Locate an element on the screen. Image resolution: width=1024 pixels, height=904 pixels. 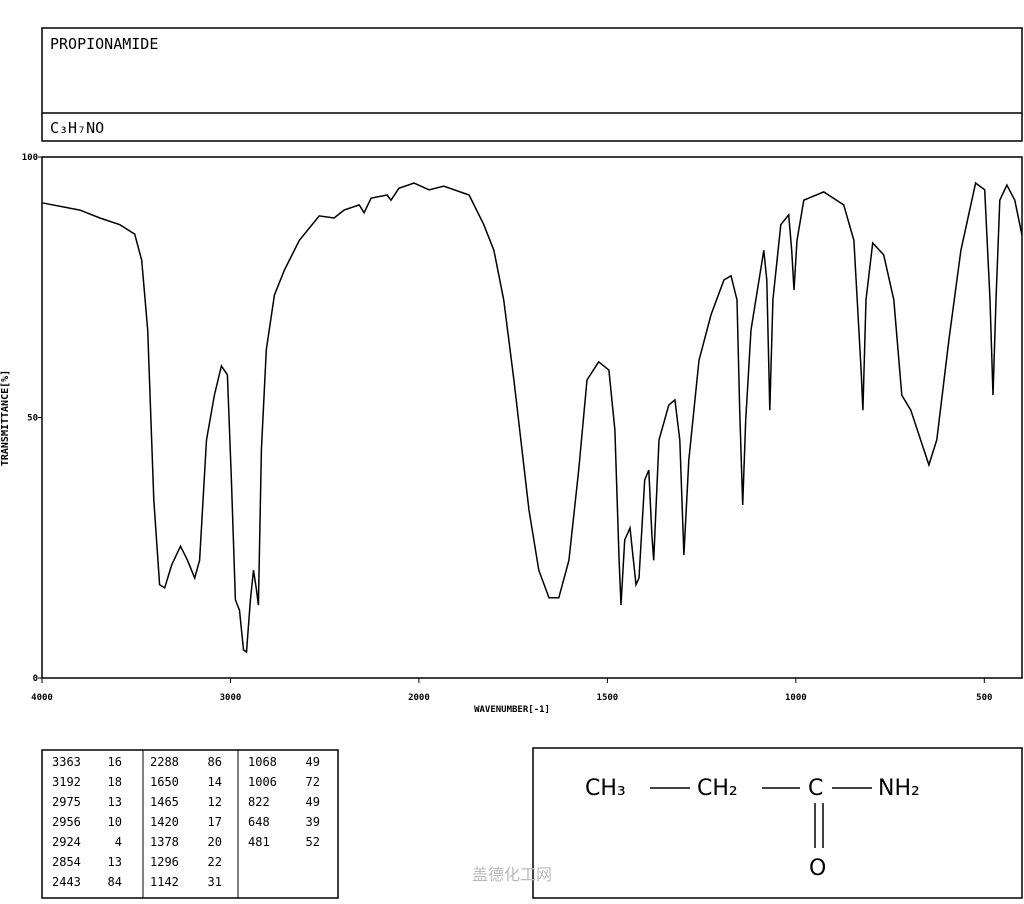
peak-intensity: 10 is located at coordinates (115, 822).